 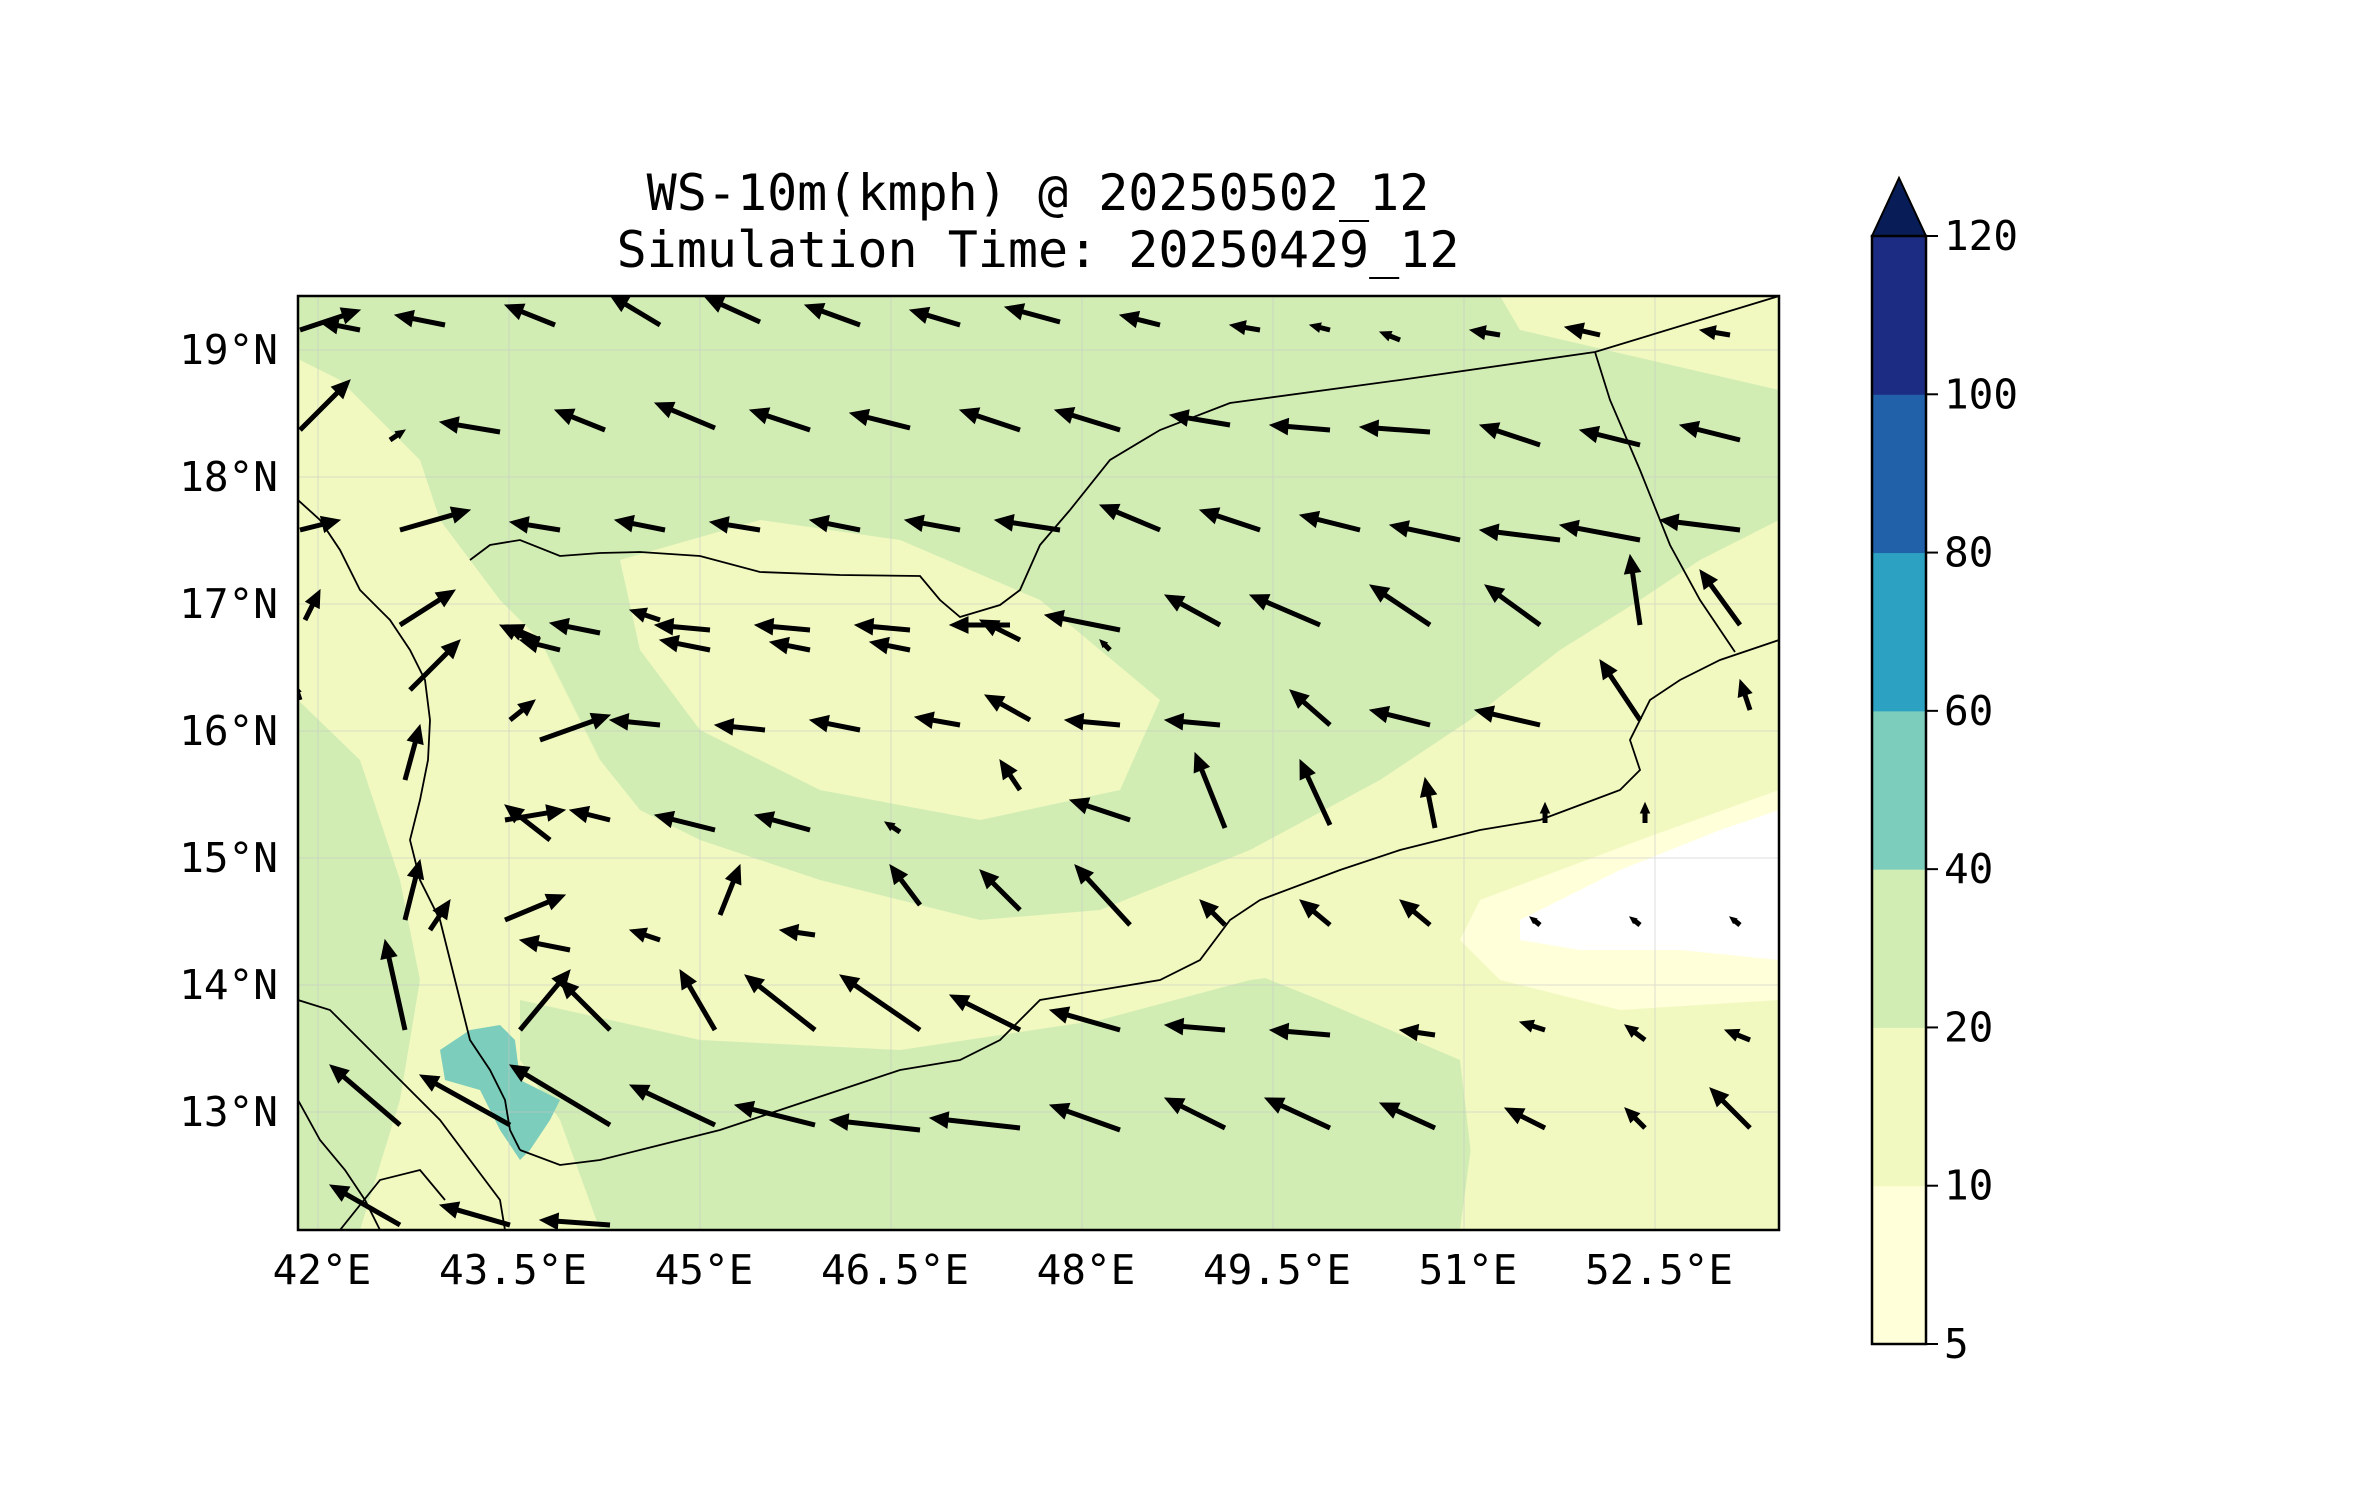 I want to click on lat-tick-label: 15°N, so click(x=228, y=858).